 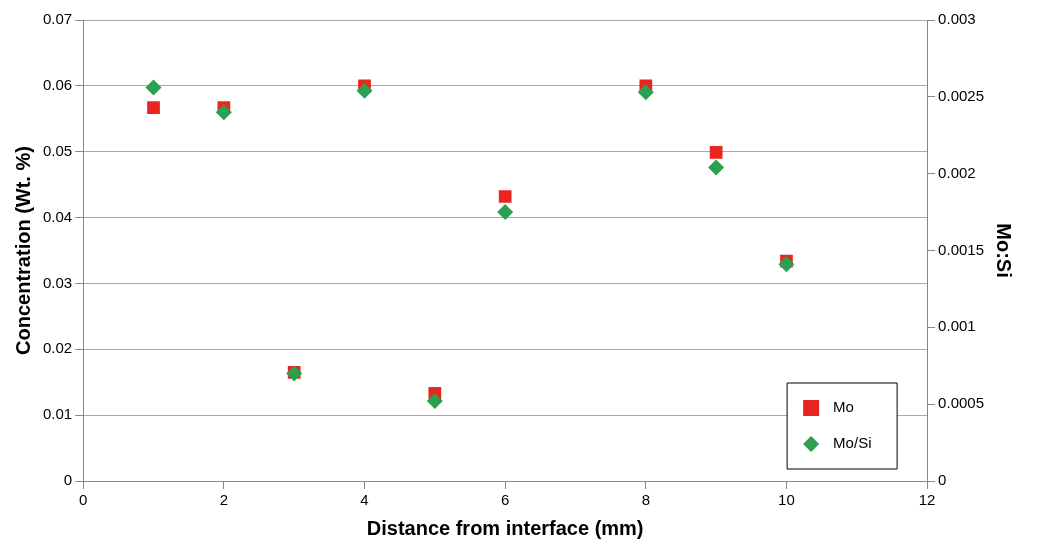 I want to click on legend-label: Mo/Si, so click(x=852, y=443).